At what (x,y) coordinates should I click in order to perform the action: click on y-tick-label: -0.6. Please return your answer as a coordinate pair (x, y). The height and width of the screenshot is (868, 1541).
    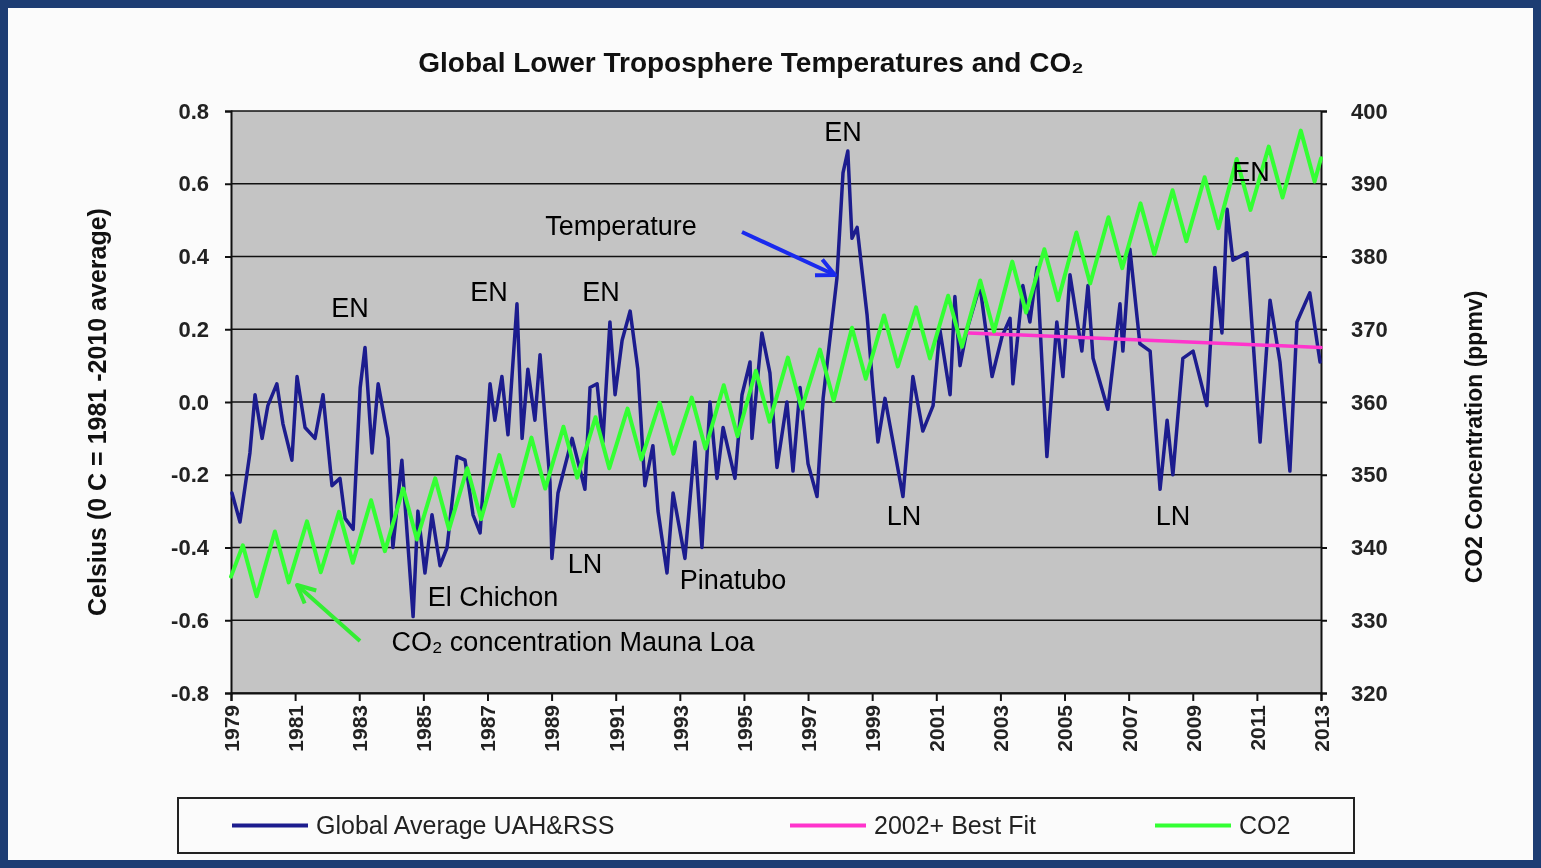
    Looking at the image, I should click on (190, 620).